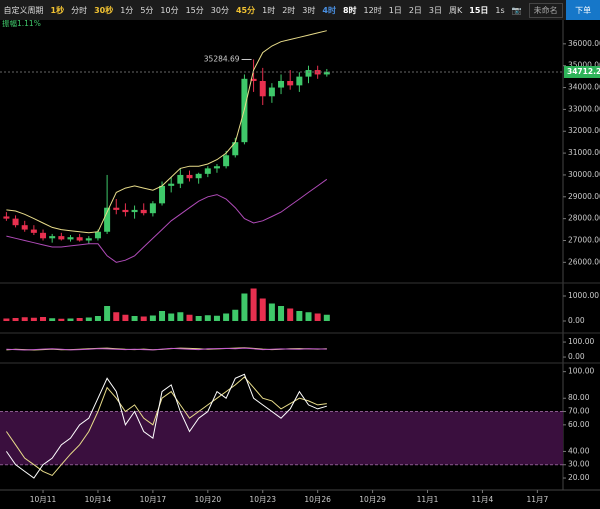 This screenshot has height=509, width=600. I want to click on toolbar-right: 1s 📷 未命名 下单, so click(546, 10).